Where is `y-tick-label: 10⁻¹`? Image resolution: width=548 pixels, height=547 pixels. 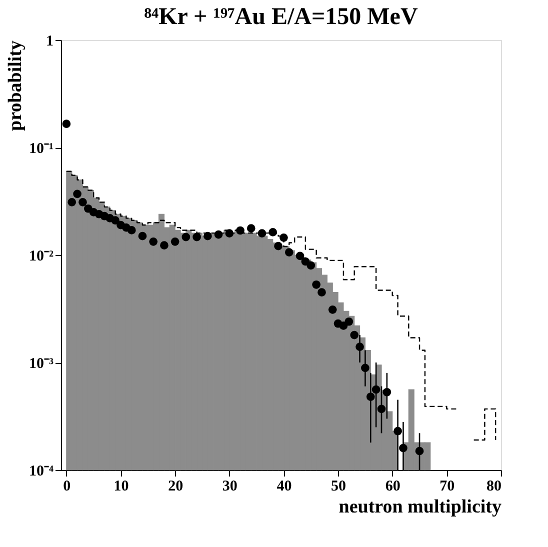 y-tick-label: 10⁻¹ is located at coordinates (41, 149).